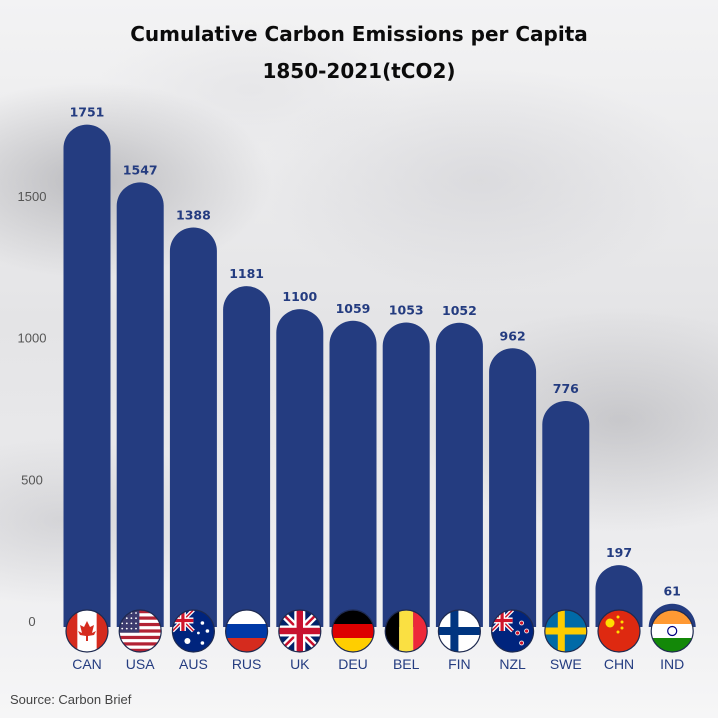 This screenshot has height=718, width=718. I want to click on flag-usa-icon, so click(140, 631).